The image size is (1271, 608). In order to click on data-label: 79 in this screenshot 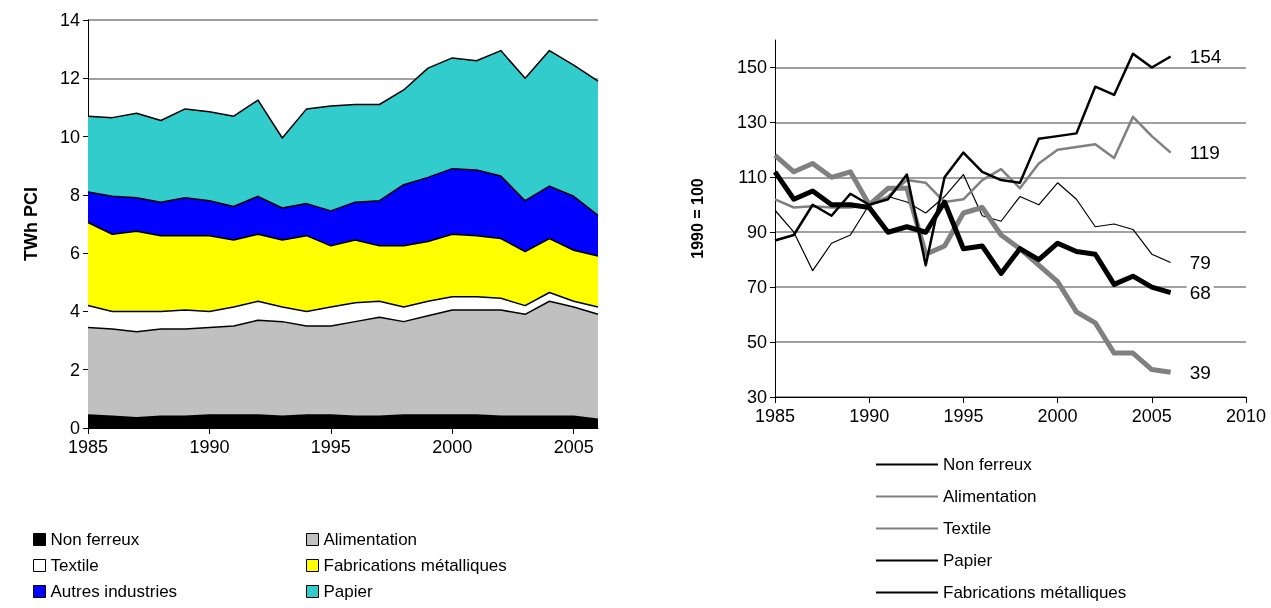, I will do `click(1200, 262)`.